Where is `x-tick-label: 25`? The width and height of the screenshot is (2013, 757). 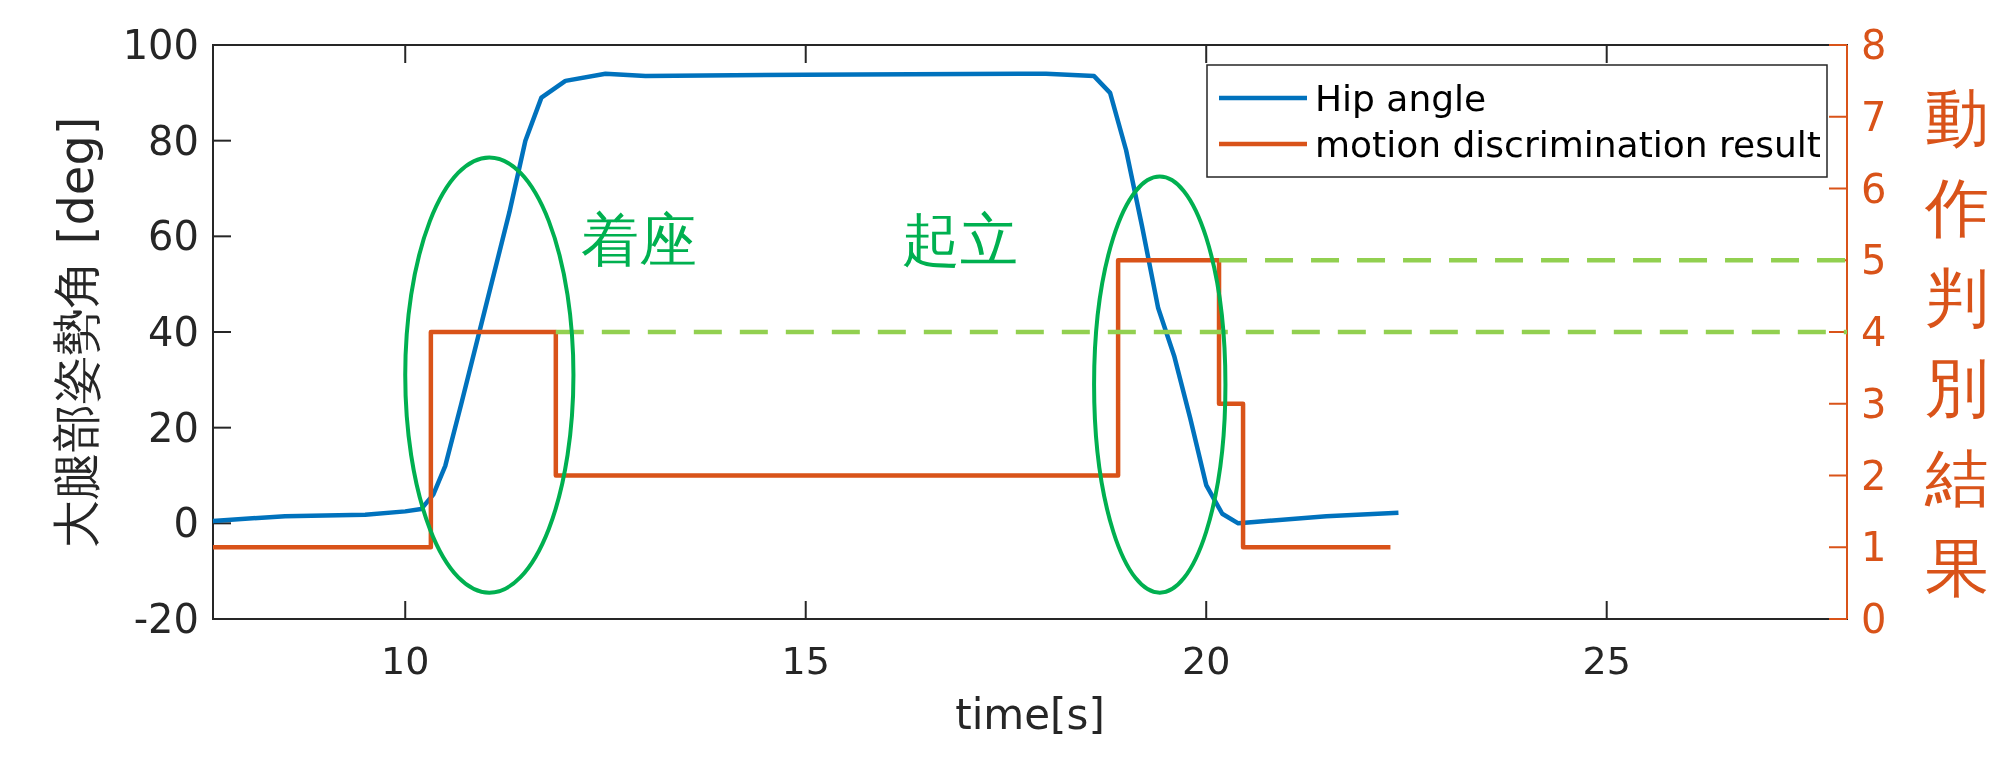
x-tick-label: 25 is located at coordinates (1606, 661).